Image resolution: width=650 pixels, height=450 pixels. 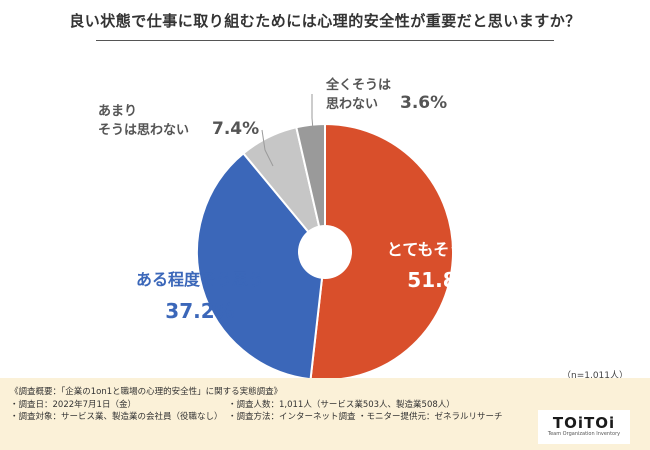 What do you see at coordinates (594, 376) in the screenshot?
I see `sample-size-note: （n=1,011人）` at bounding box center [594, 376].